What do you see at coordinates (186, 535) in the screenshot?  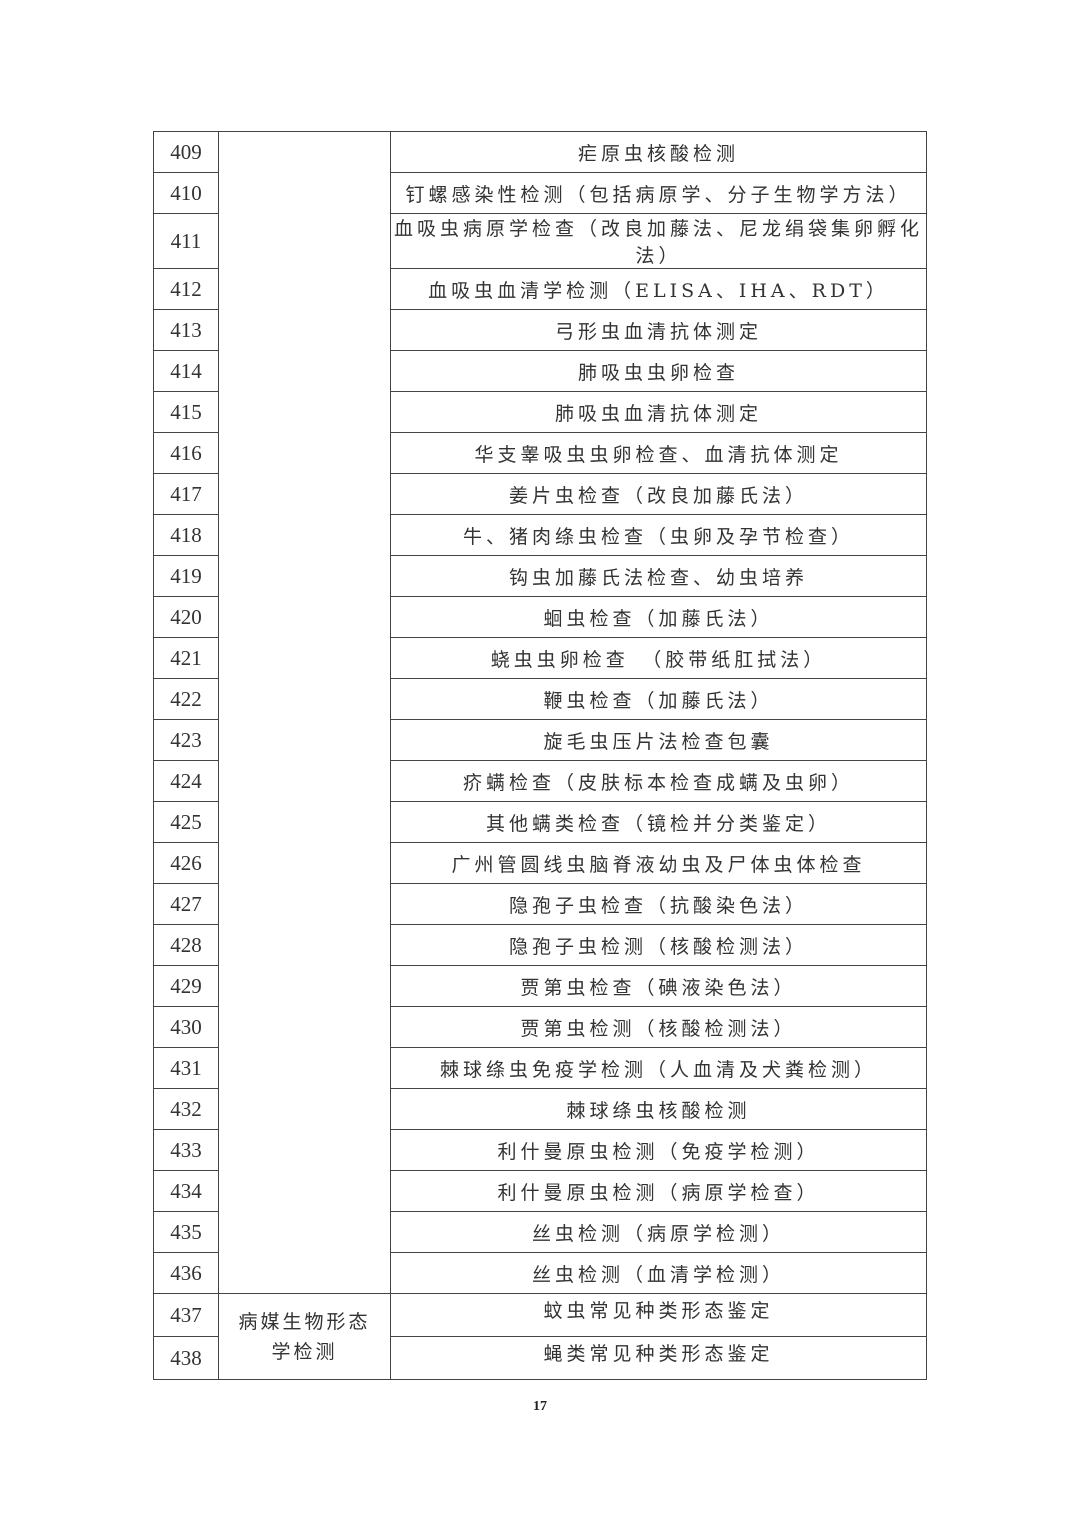 I see `row-number: 418` at bounding box center [186, 535].